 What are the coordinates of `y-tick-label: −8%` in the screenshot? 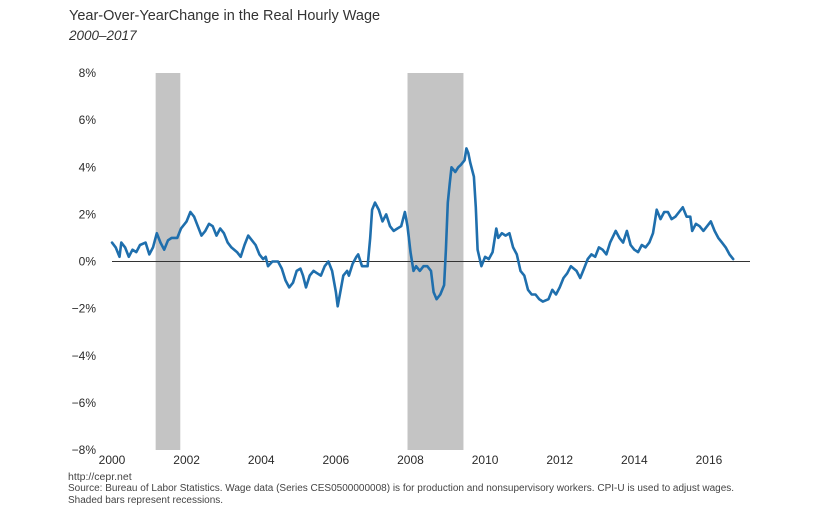 It's located at (84, 450).